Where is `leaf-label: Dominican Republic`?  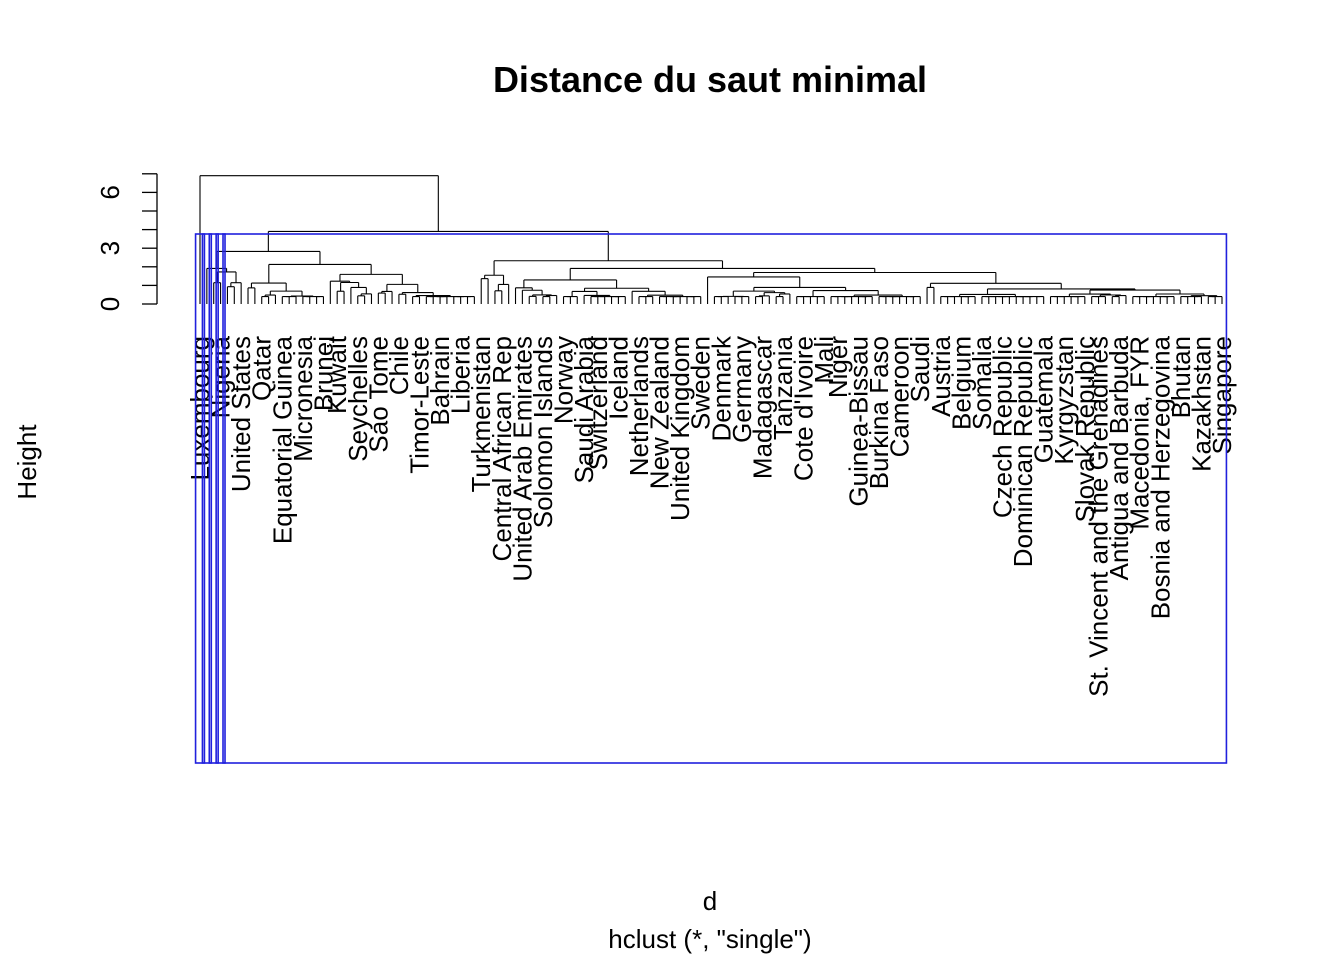 leaf-label: Dominican Republic is located at coordinates (1023, 451).